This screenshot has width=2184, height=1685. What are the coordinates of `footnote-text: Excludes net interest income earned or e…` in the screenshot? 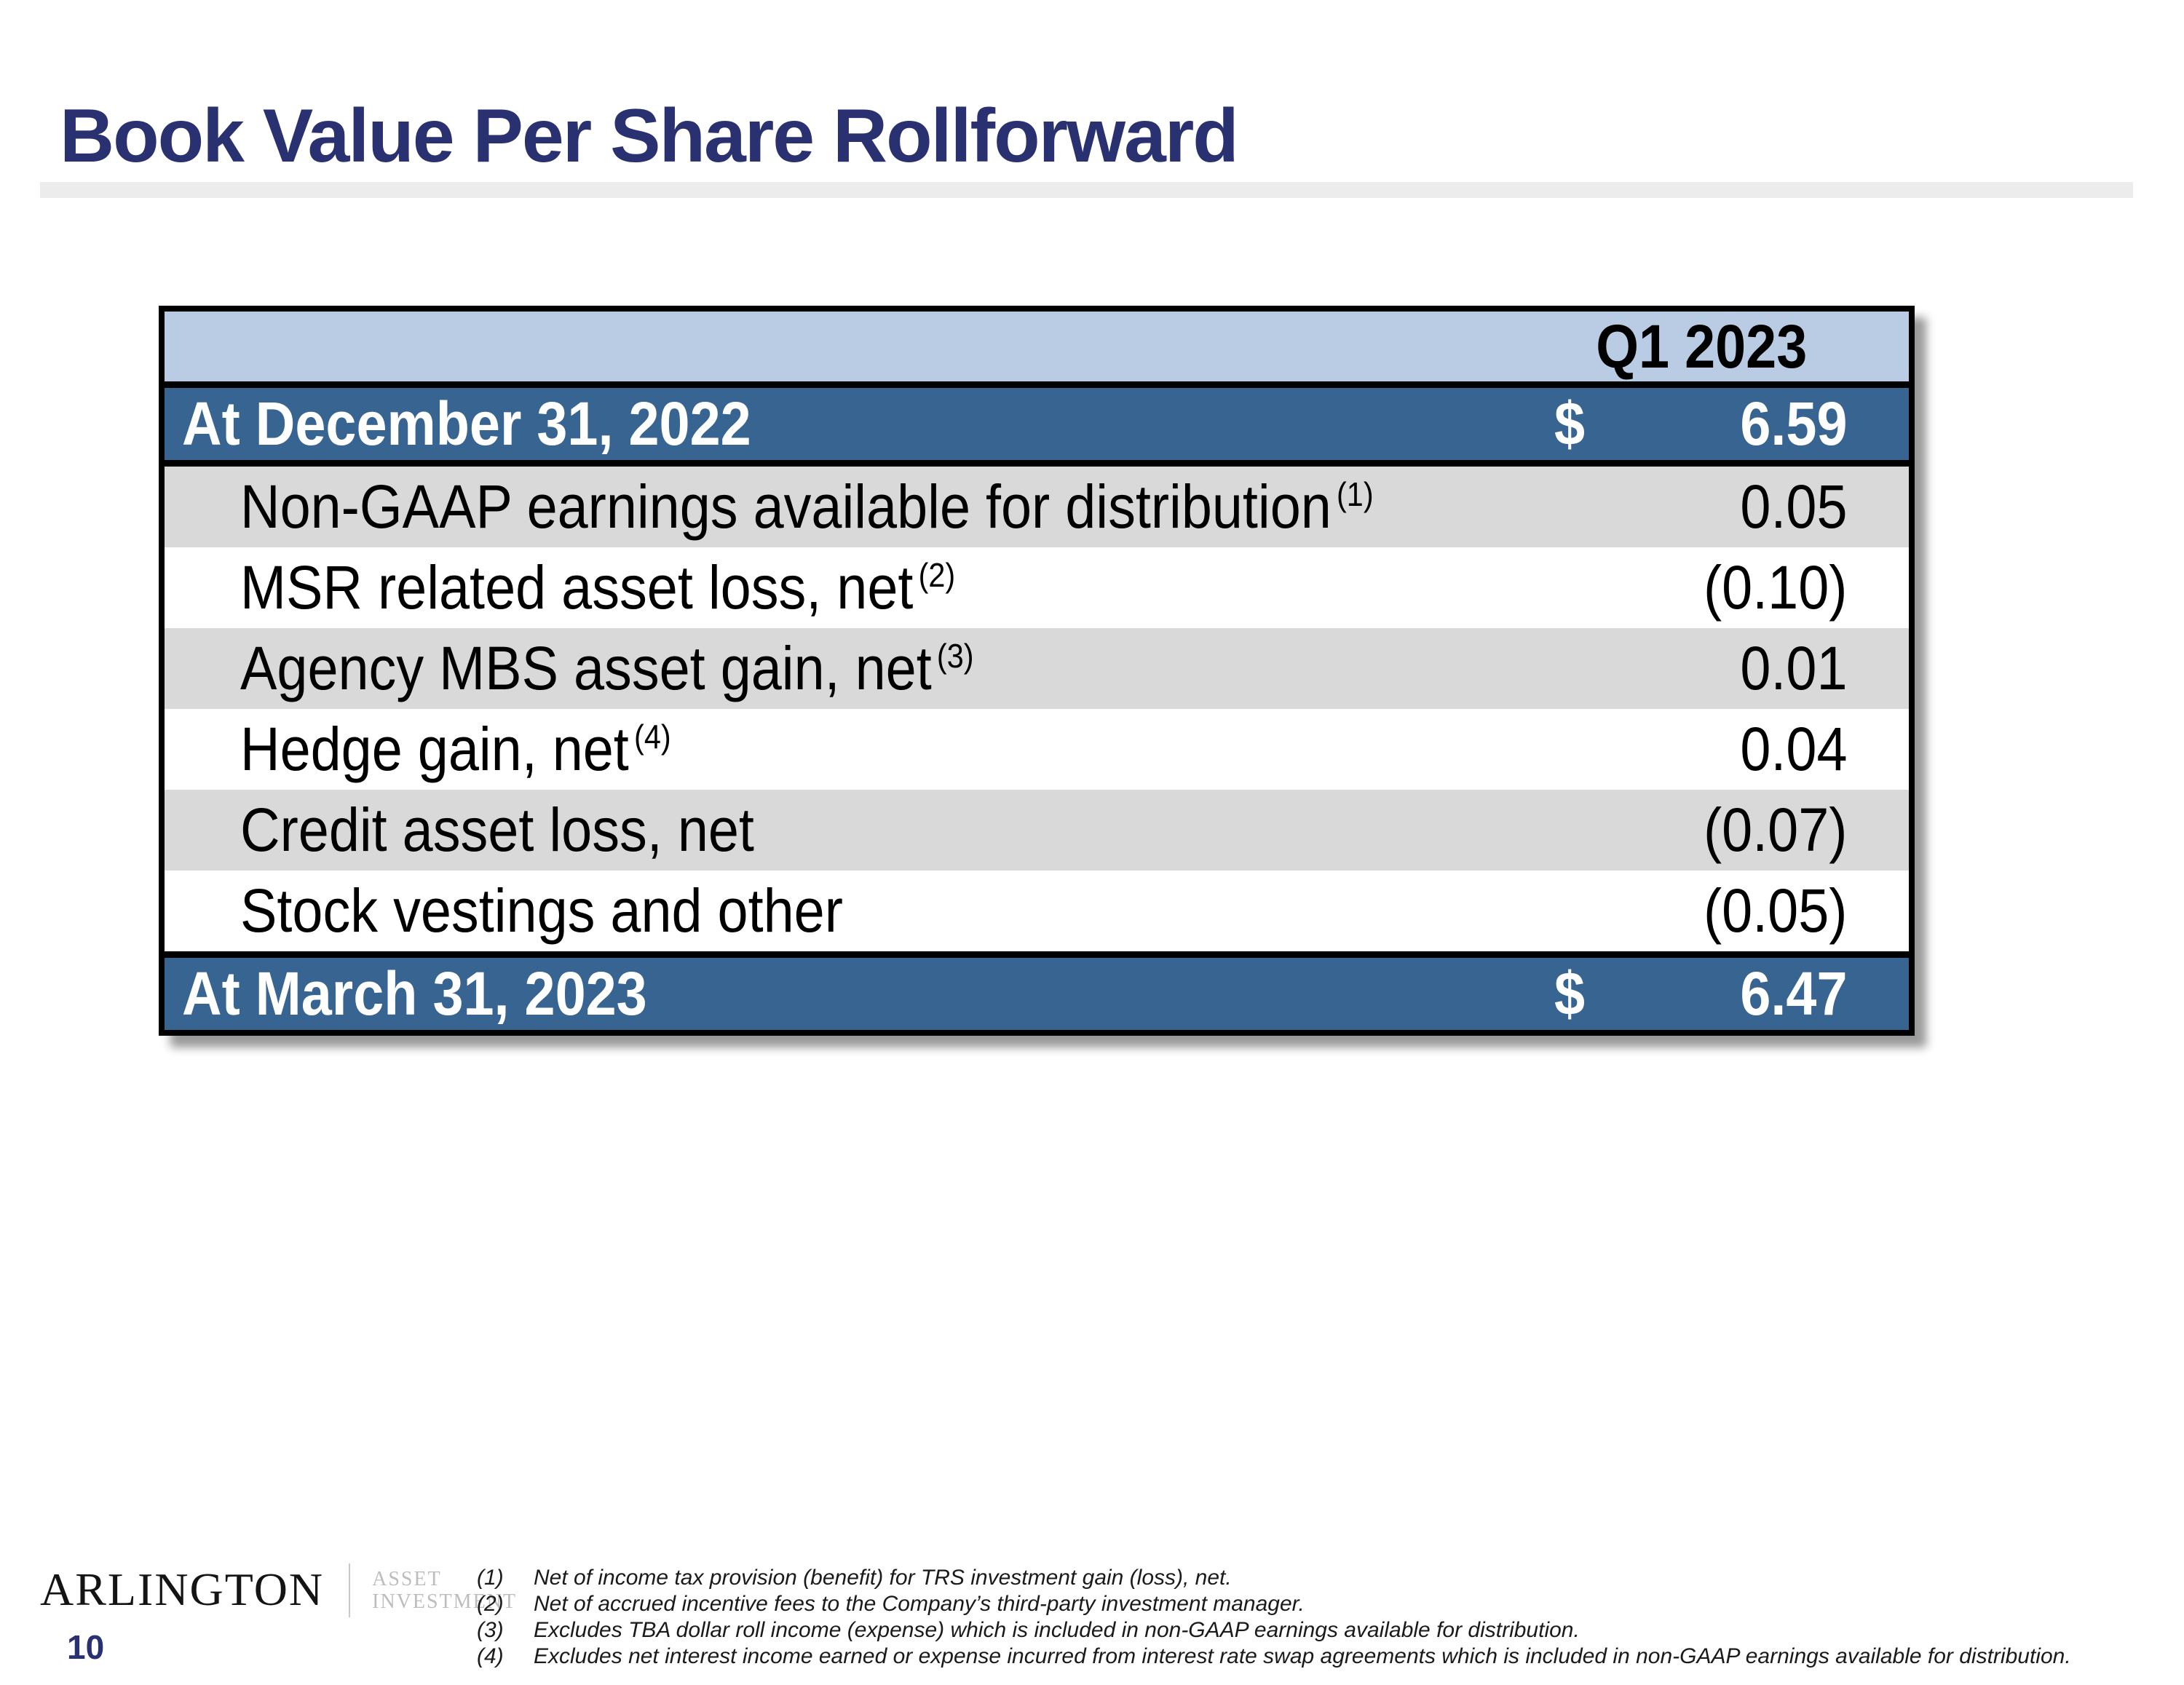 It's located at (1302, 1656).